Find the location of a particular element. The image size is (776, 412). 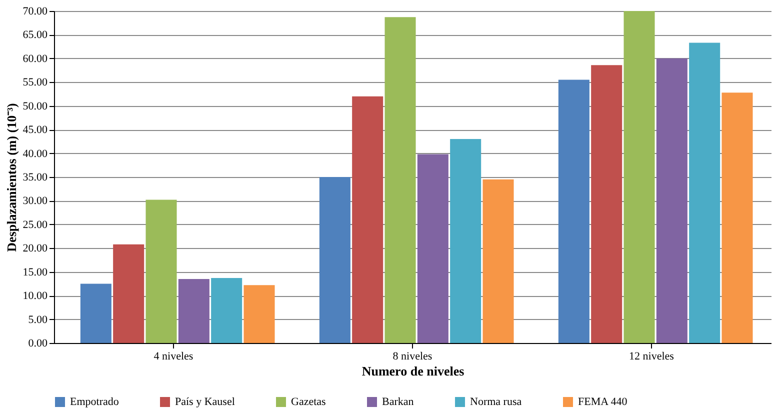

legend-label: Empotrado is located at coordinates (95, 402).